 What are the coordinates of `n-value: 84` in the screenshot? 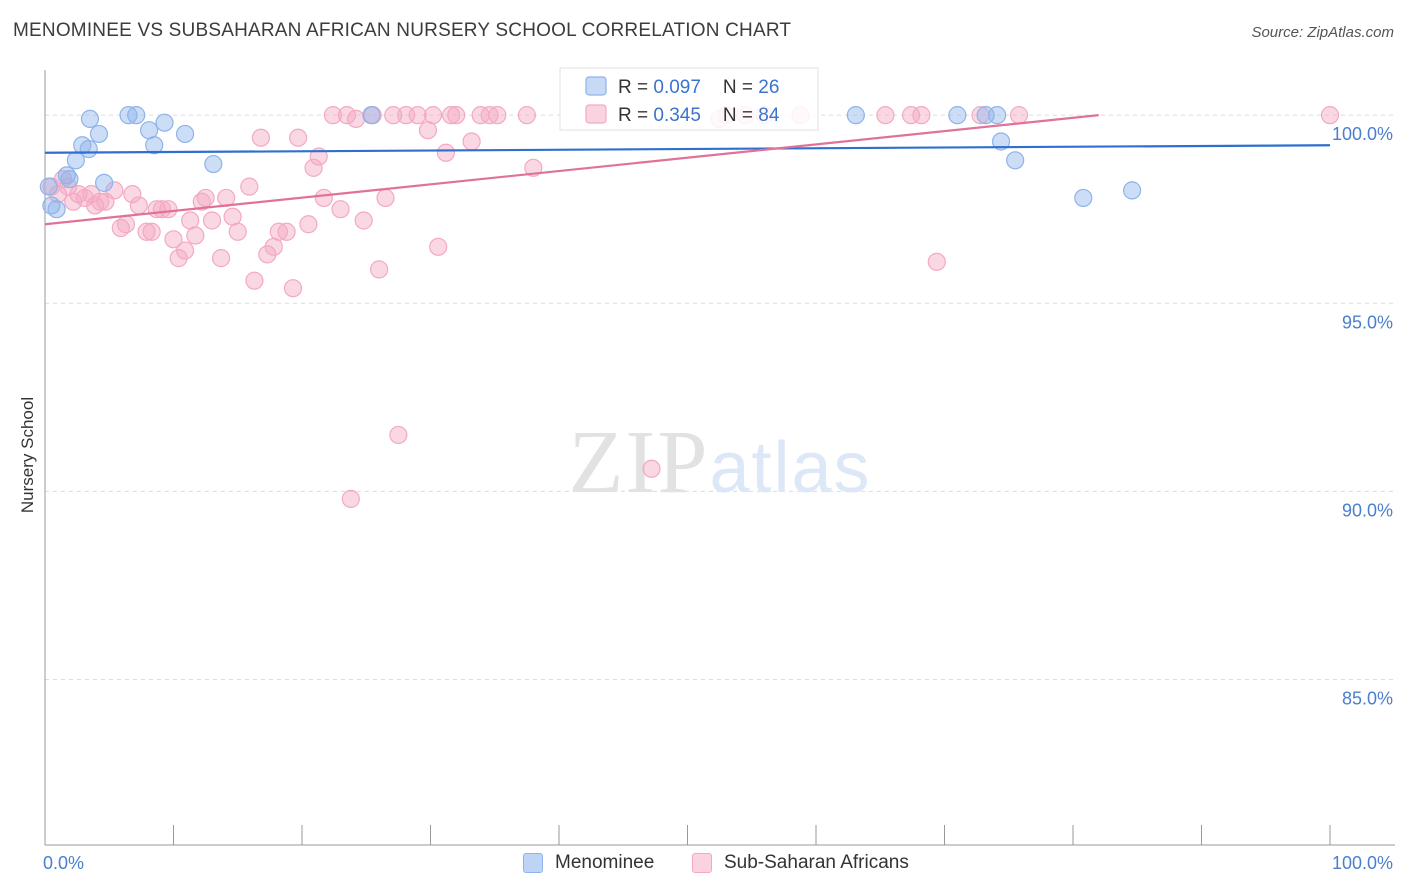 It's located at (769, 115).